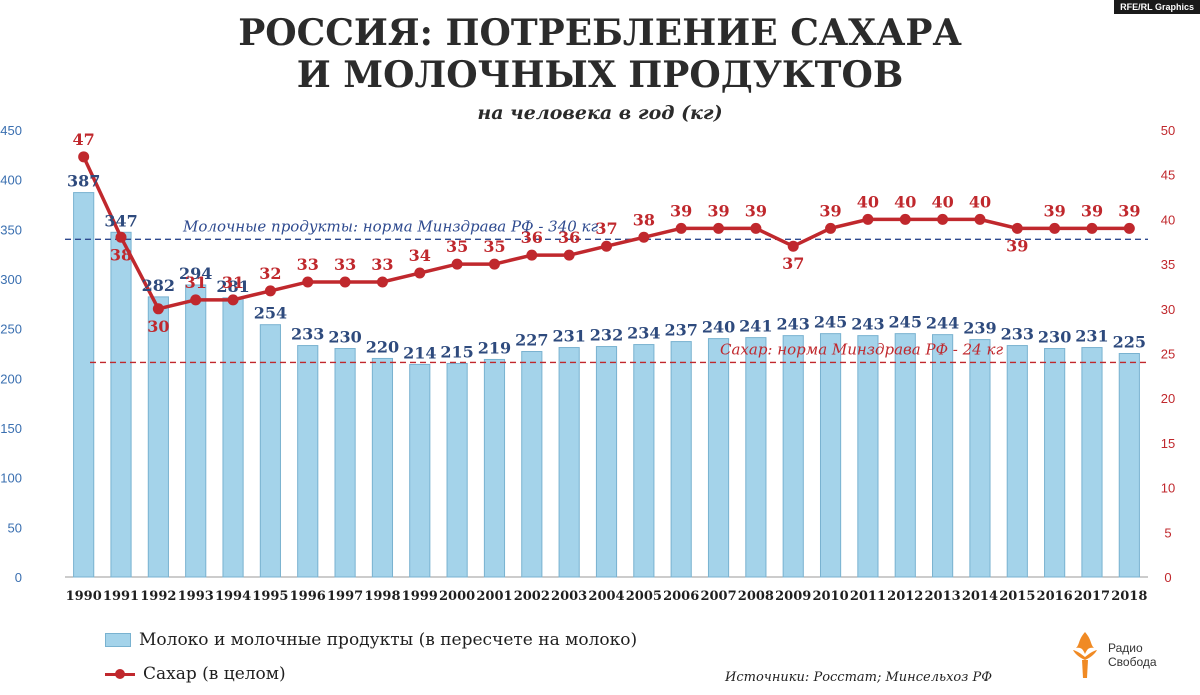  I want to click on sugar-data-label: 36, so click(569, 237).